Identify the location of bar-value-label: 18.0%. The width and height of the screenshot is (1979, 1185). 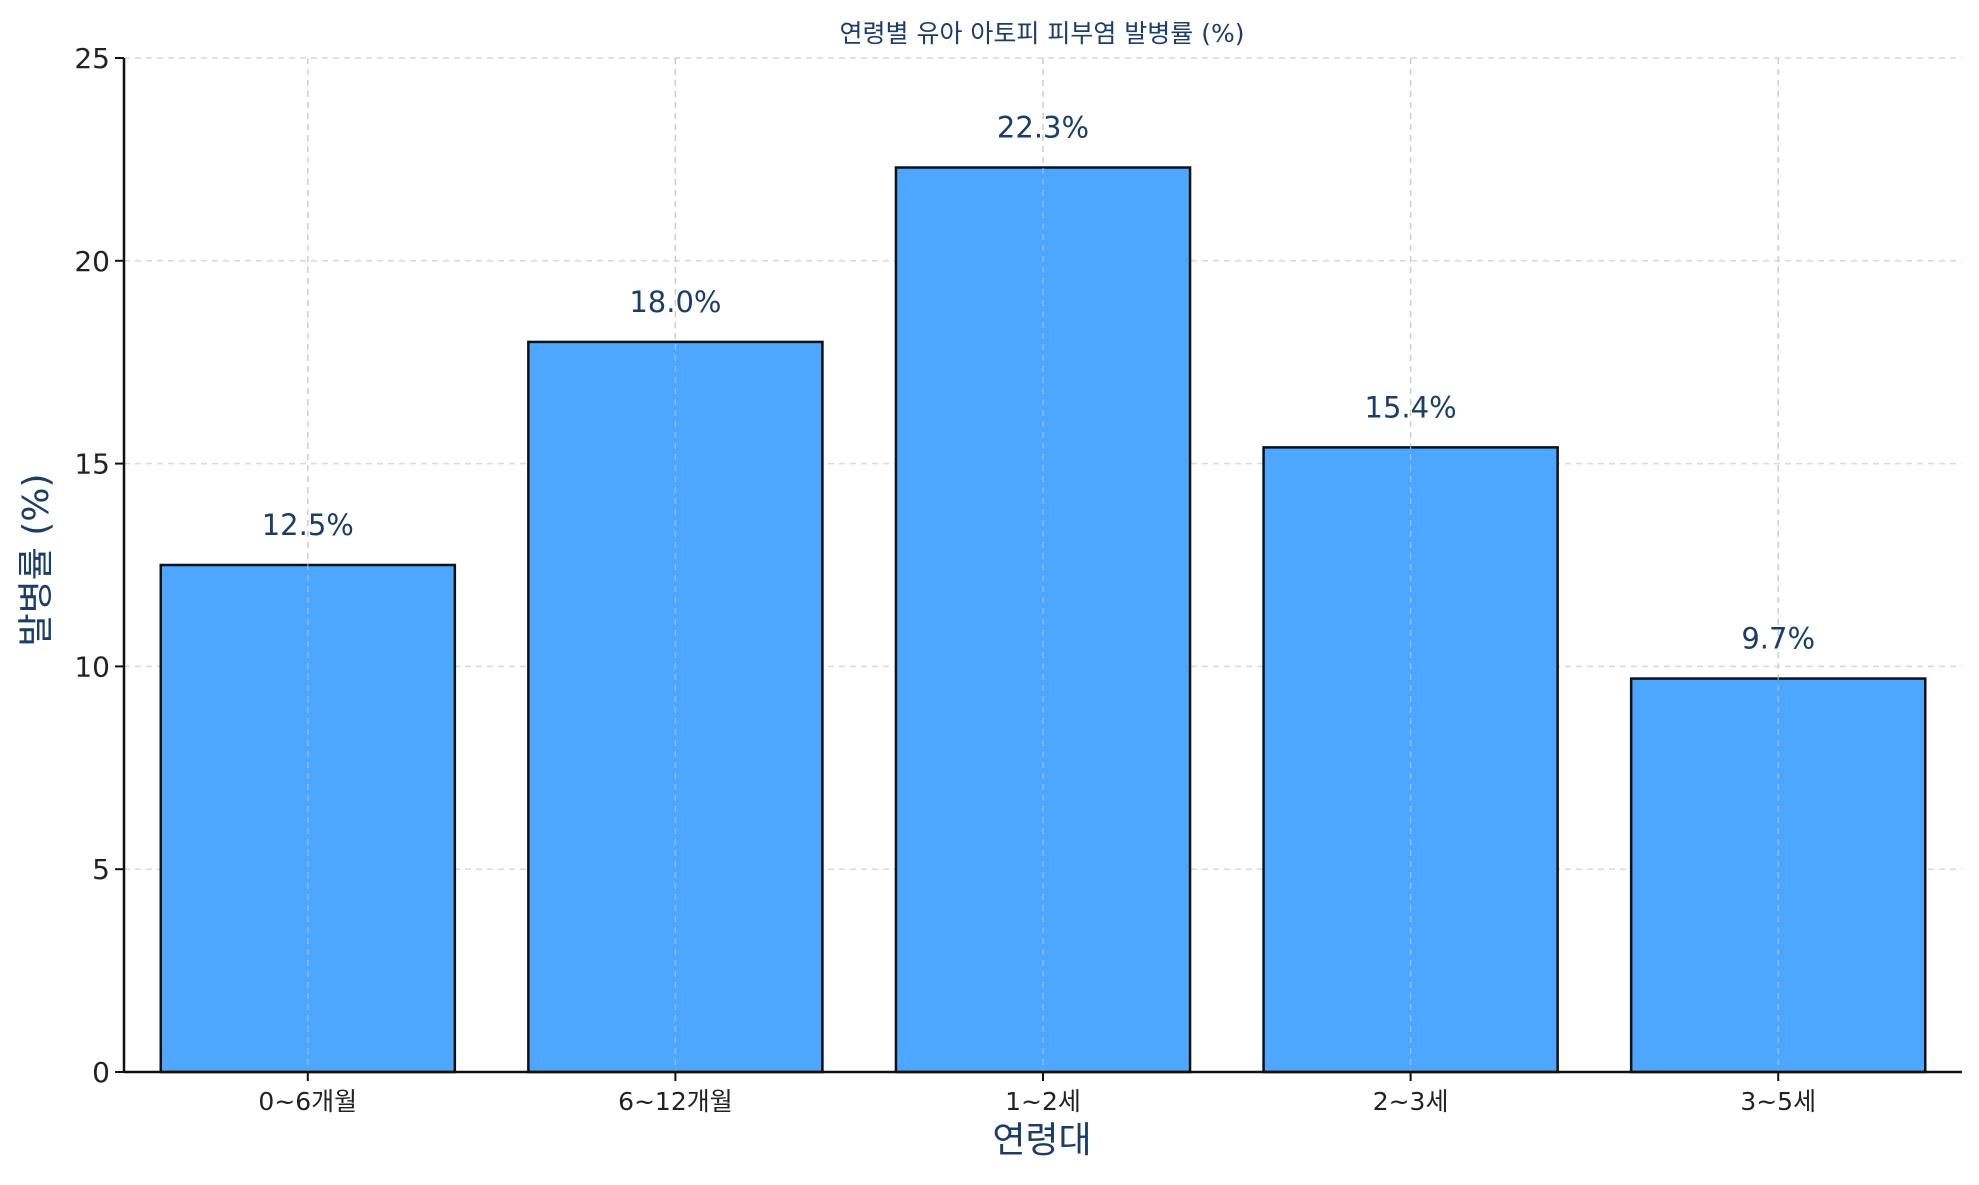
(675, 302).